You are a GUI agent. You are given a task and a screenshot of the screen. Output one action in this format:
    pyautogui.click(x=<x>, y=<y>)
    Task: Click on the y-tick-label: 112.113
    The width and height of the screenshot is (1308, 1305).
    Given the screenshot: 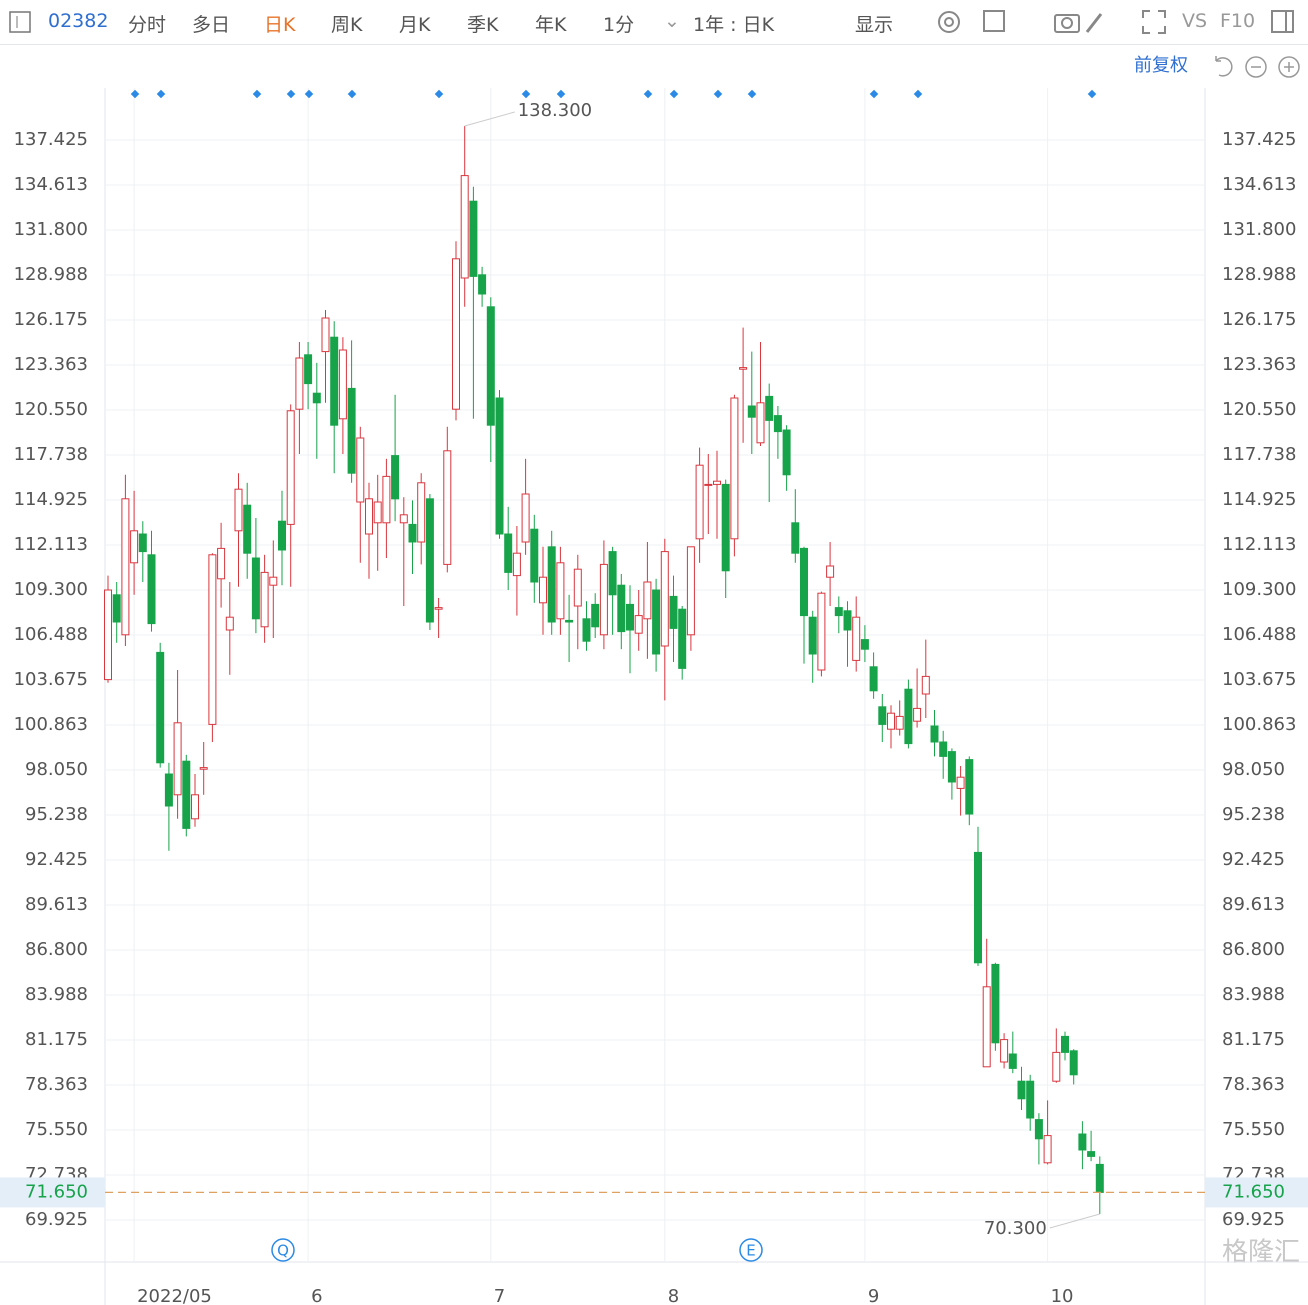 What is the action you would take?
    pyautogui.click(x=51, y=544)
    